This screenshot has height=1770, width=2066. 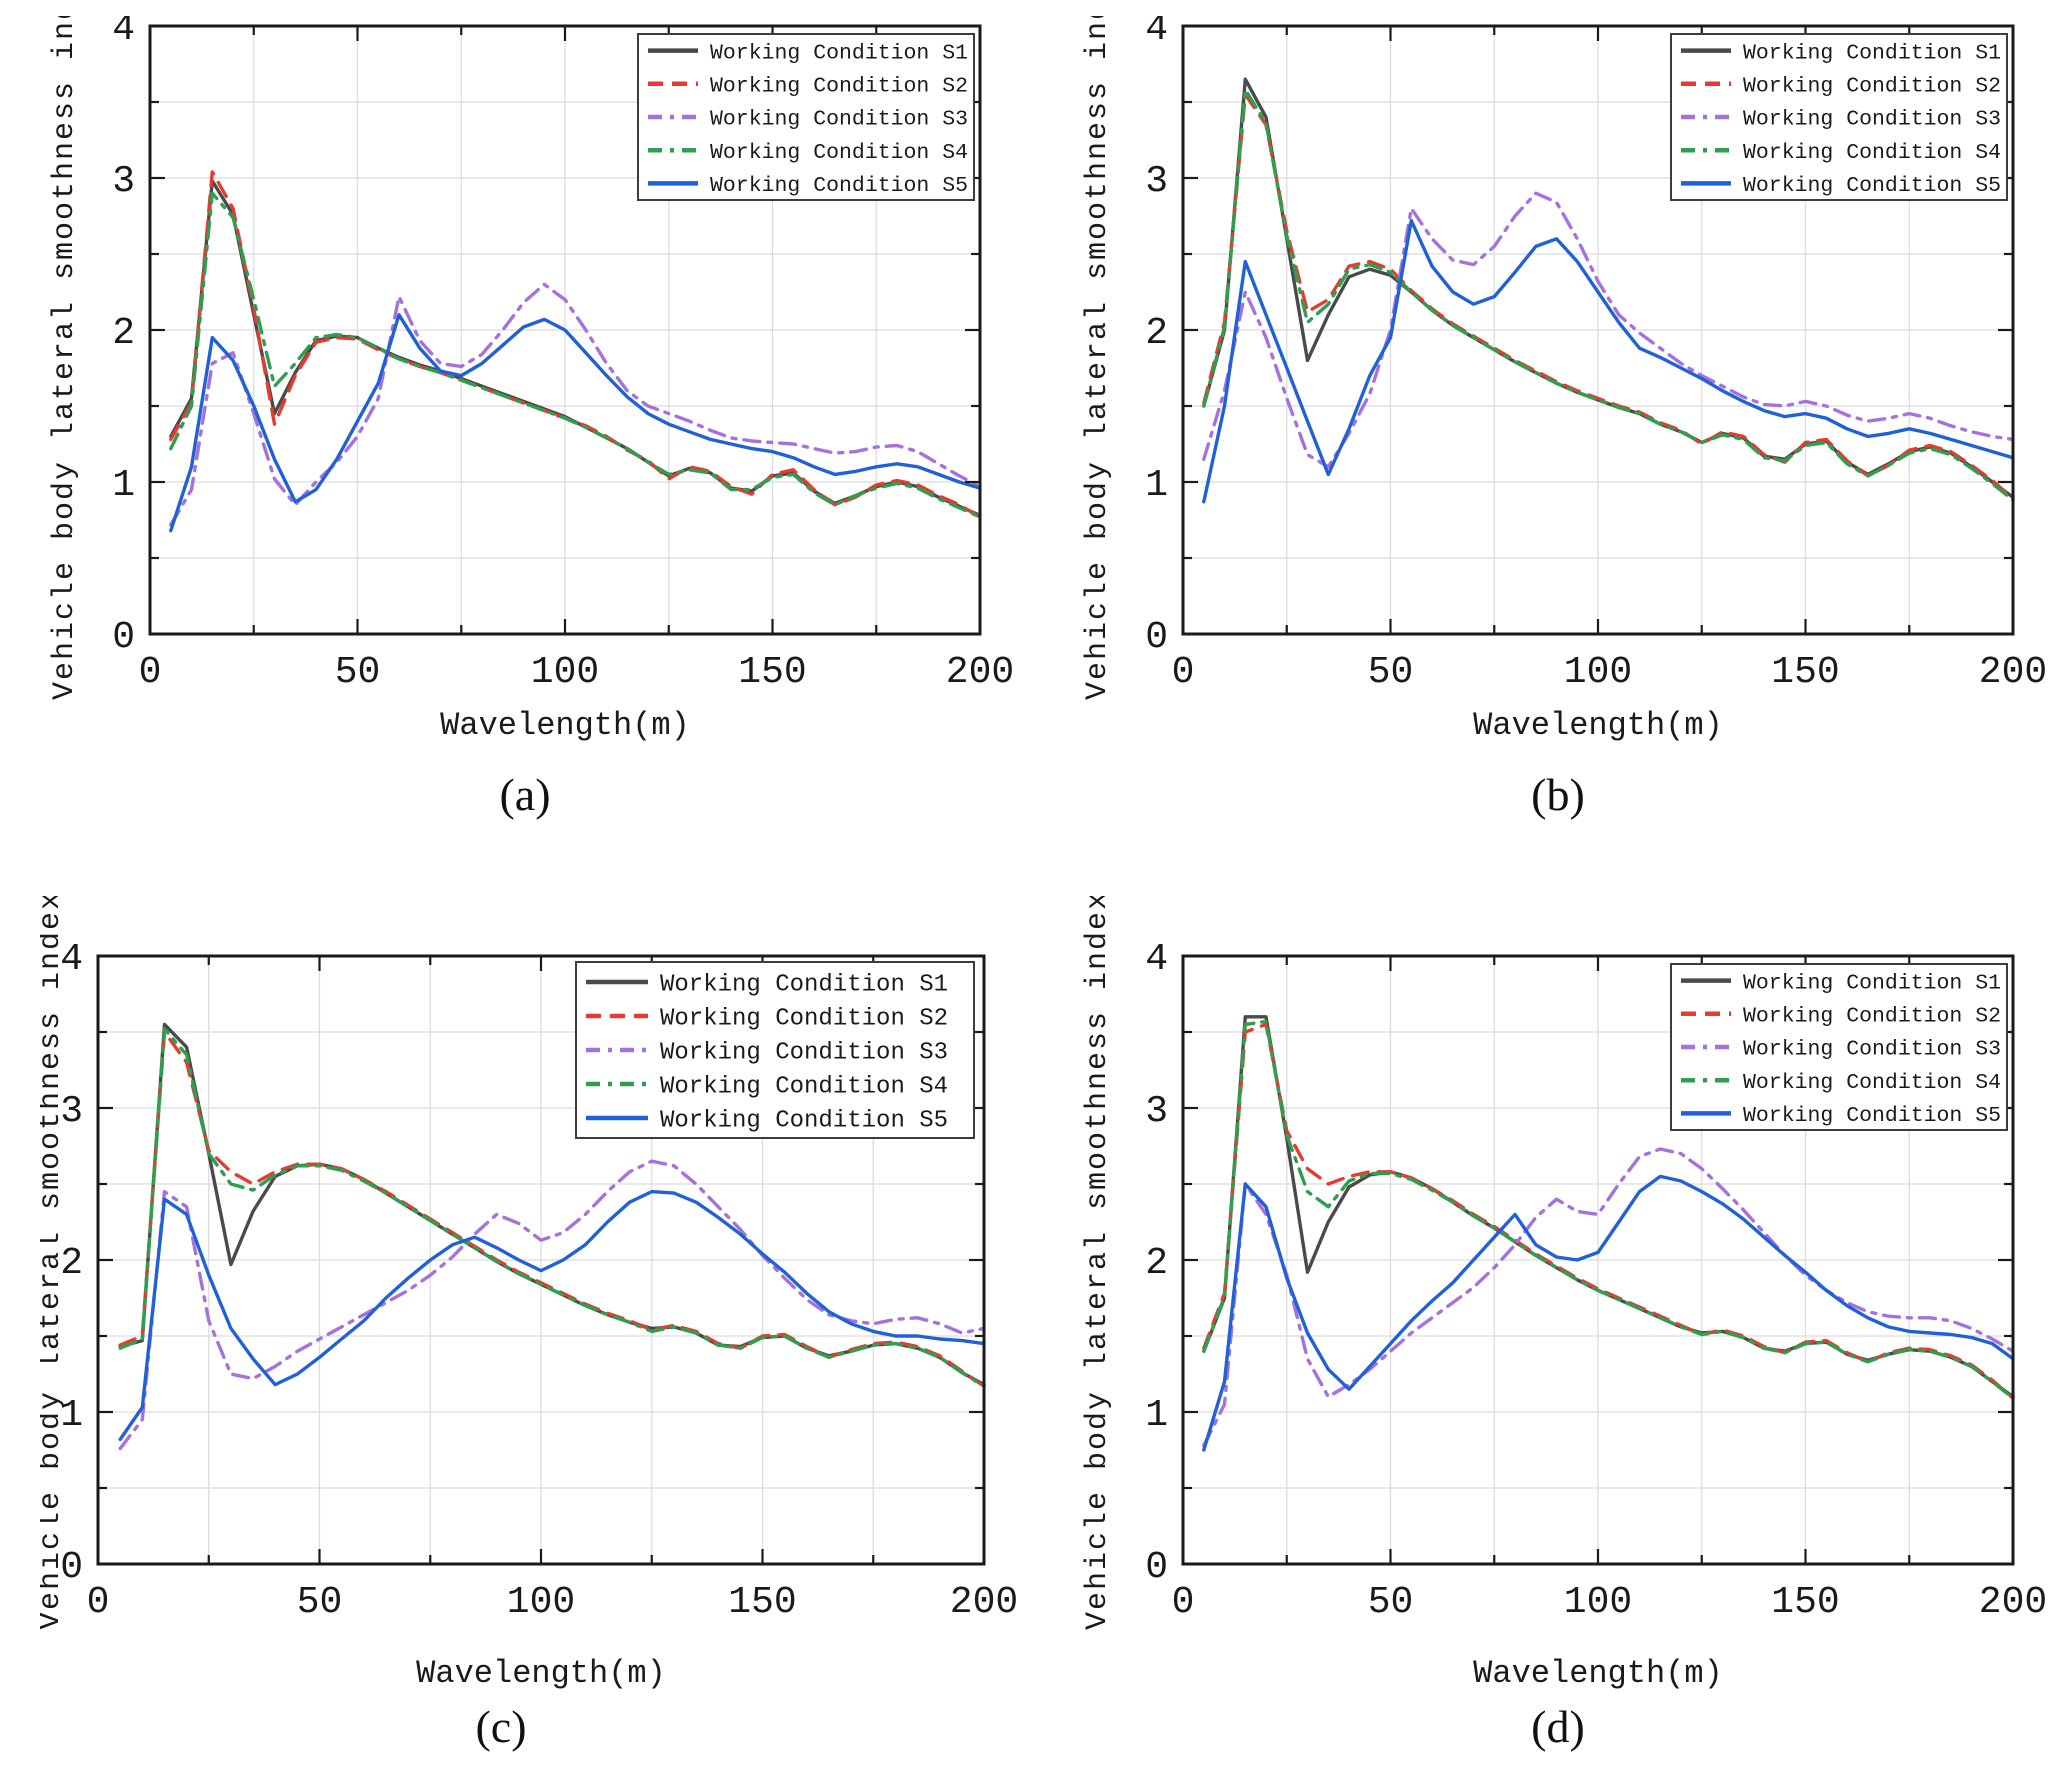 I want to click on caption-a: (a), so click(x=525, y=794).